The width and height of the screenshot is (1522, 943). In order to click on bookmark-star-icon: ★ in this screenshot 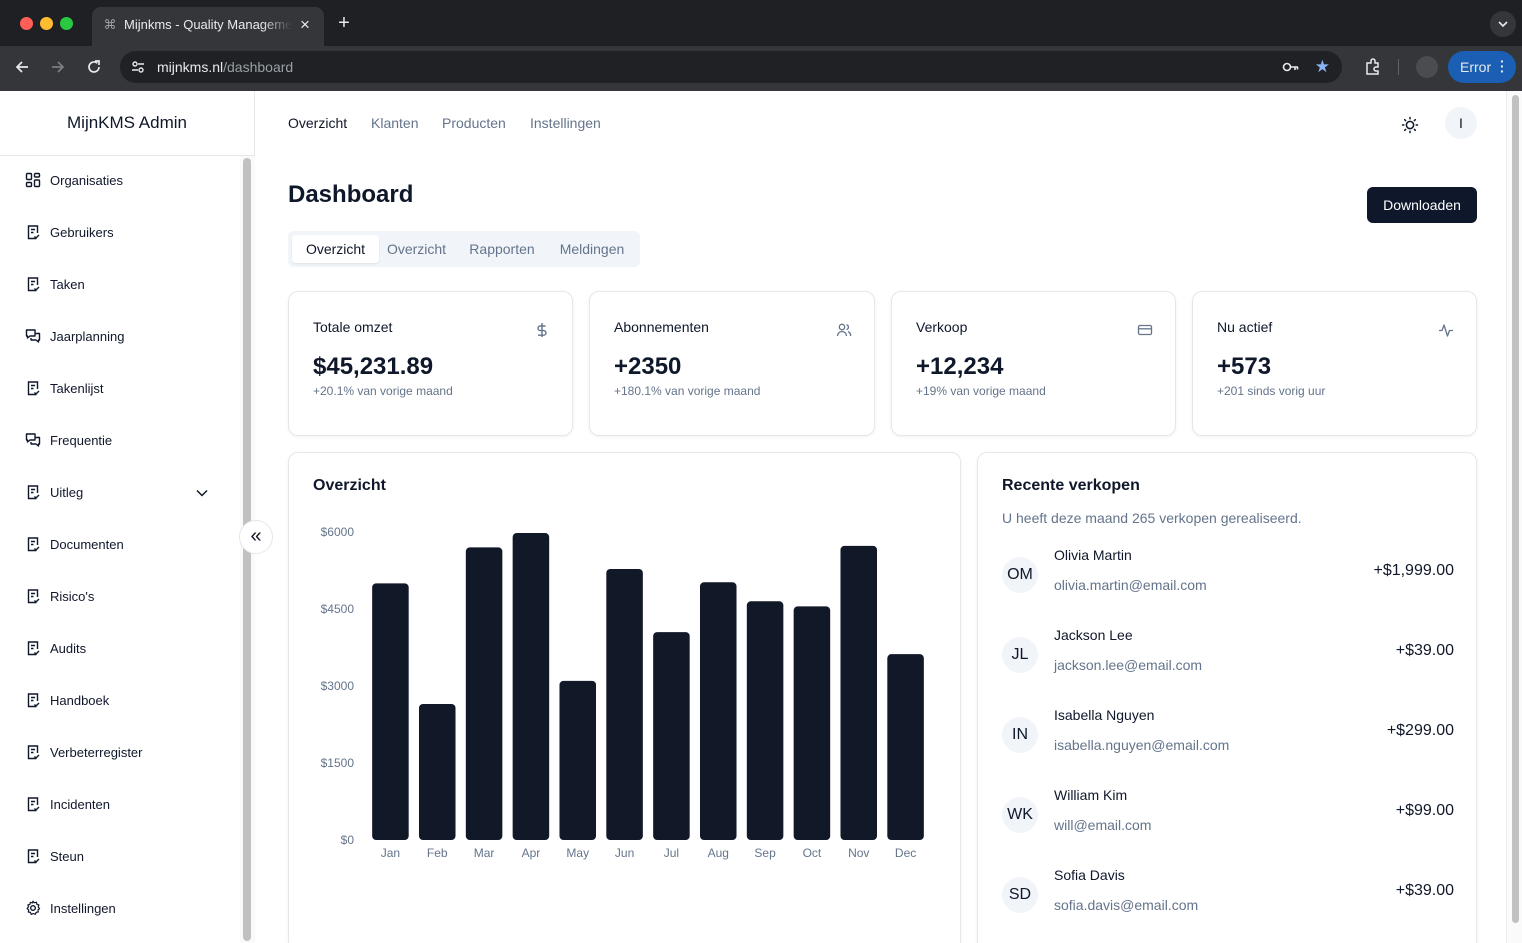, I will do `click(1322, 66)`.